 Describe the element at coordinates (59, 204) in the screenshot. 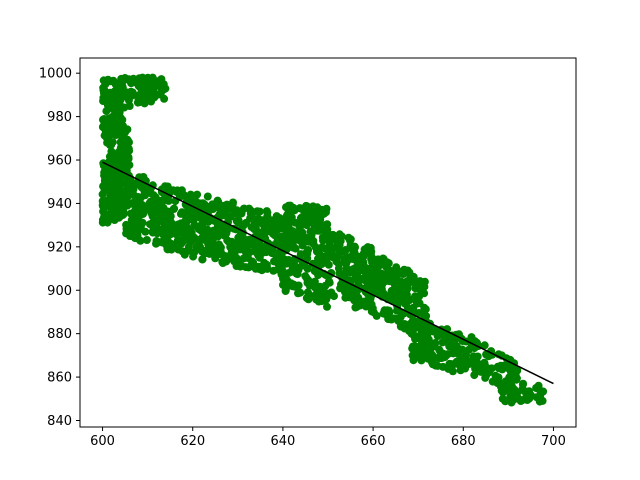

I see `y-tick-label: 940` at that location.